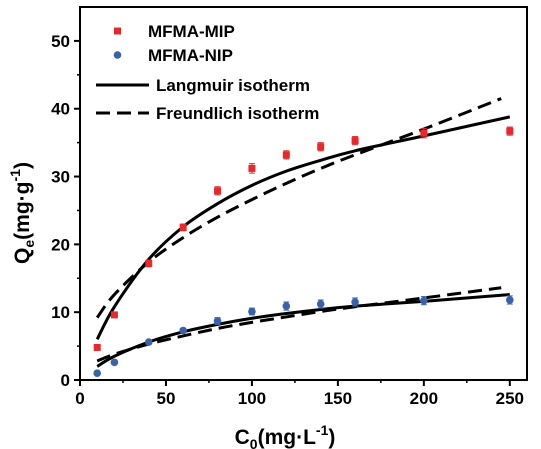  What do you see at coordinates (22, 213) in the screenshot?
I see `y-axis-title: Qe(mg·g-1)` at bounding box center [22, 213].